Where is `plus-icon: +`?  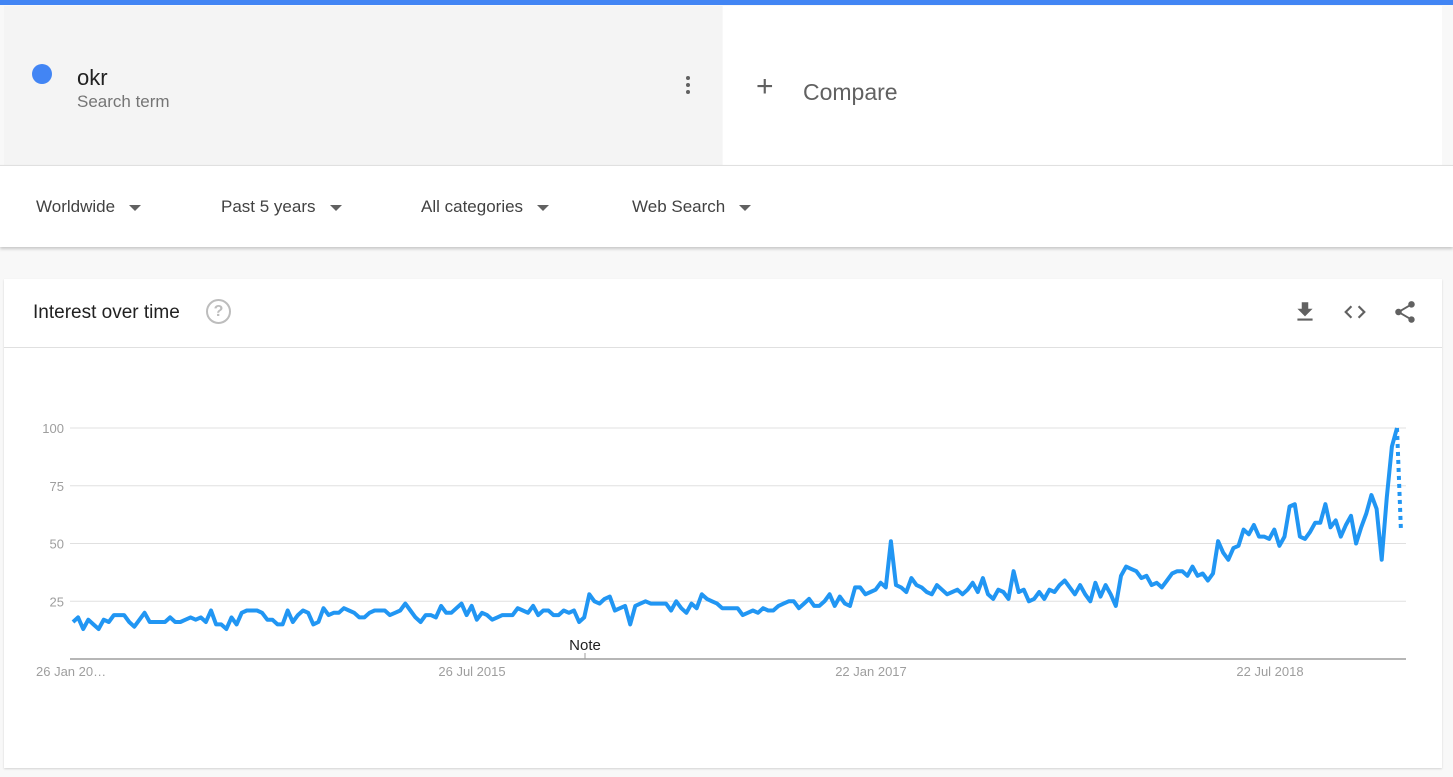
plus-icon: + is located at coordinates (765, 86).